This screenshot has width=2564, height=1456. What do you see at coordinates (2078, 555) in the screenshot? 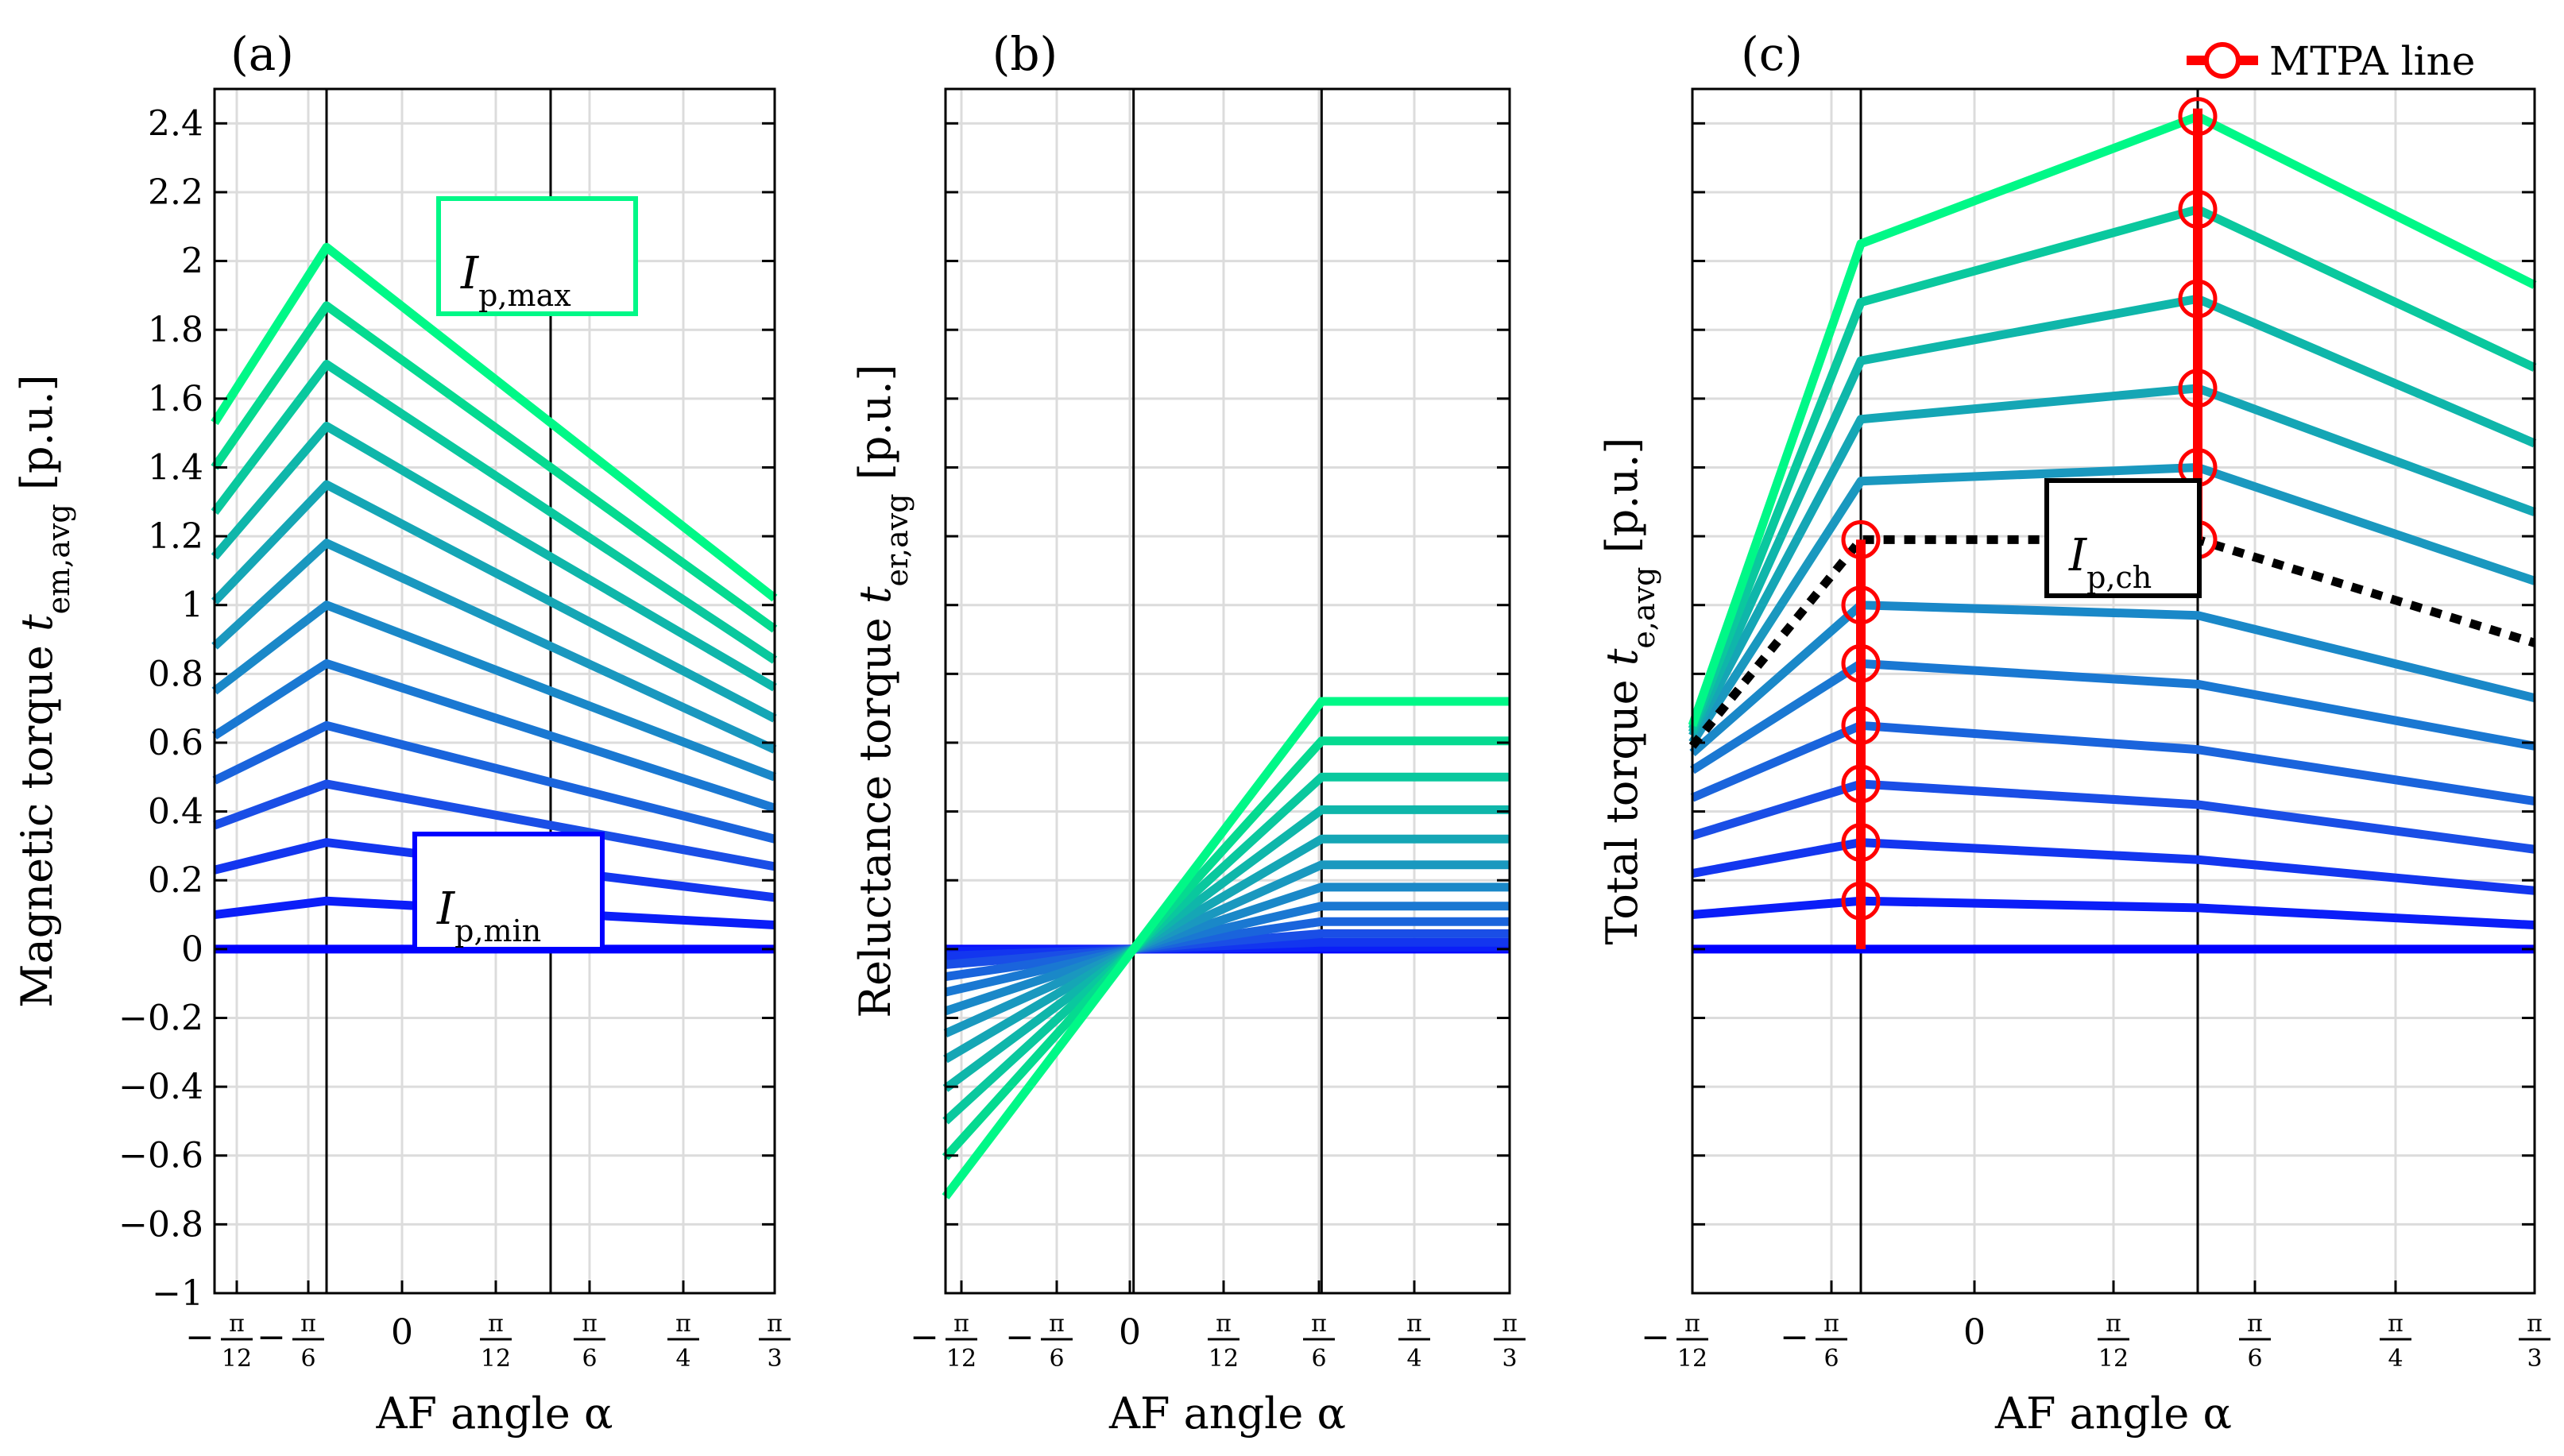
I see `annotation-ip-ch-var: I` at bounding box center [2078, 555].